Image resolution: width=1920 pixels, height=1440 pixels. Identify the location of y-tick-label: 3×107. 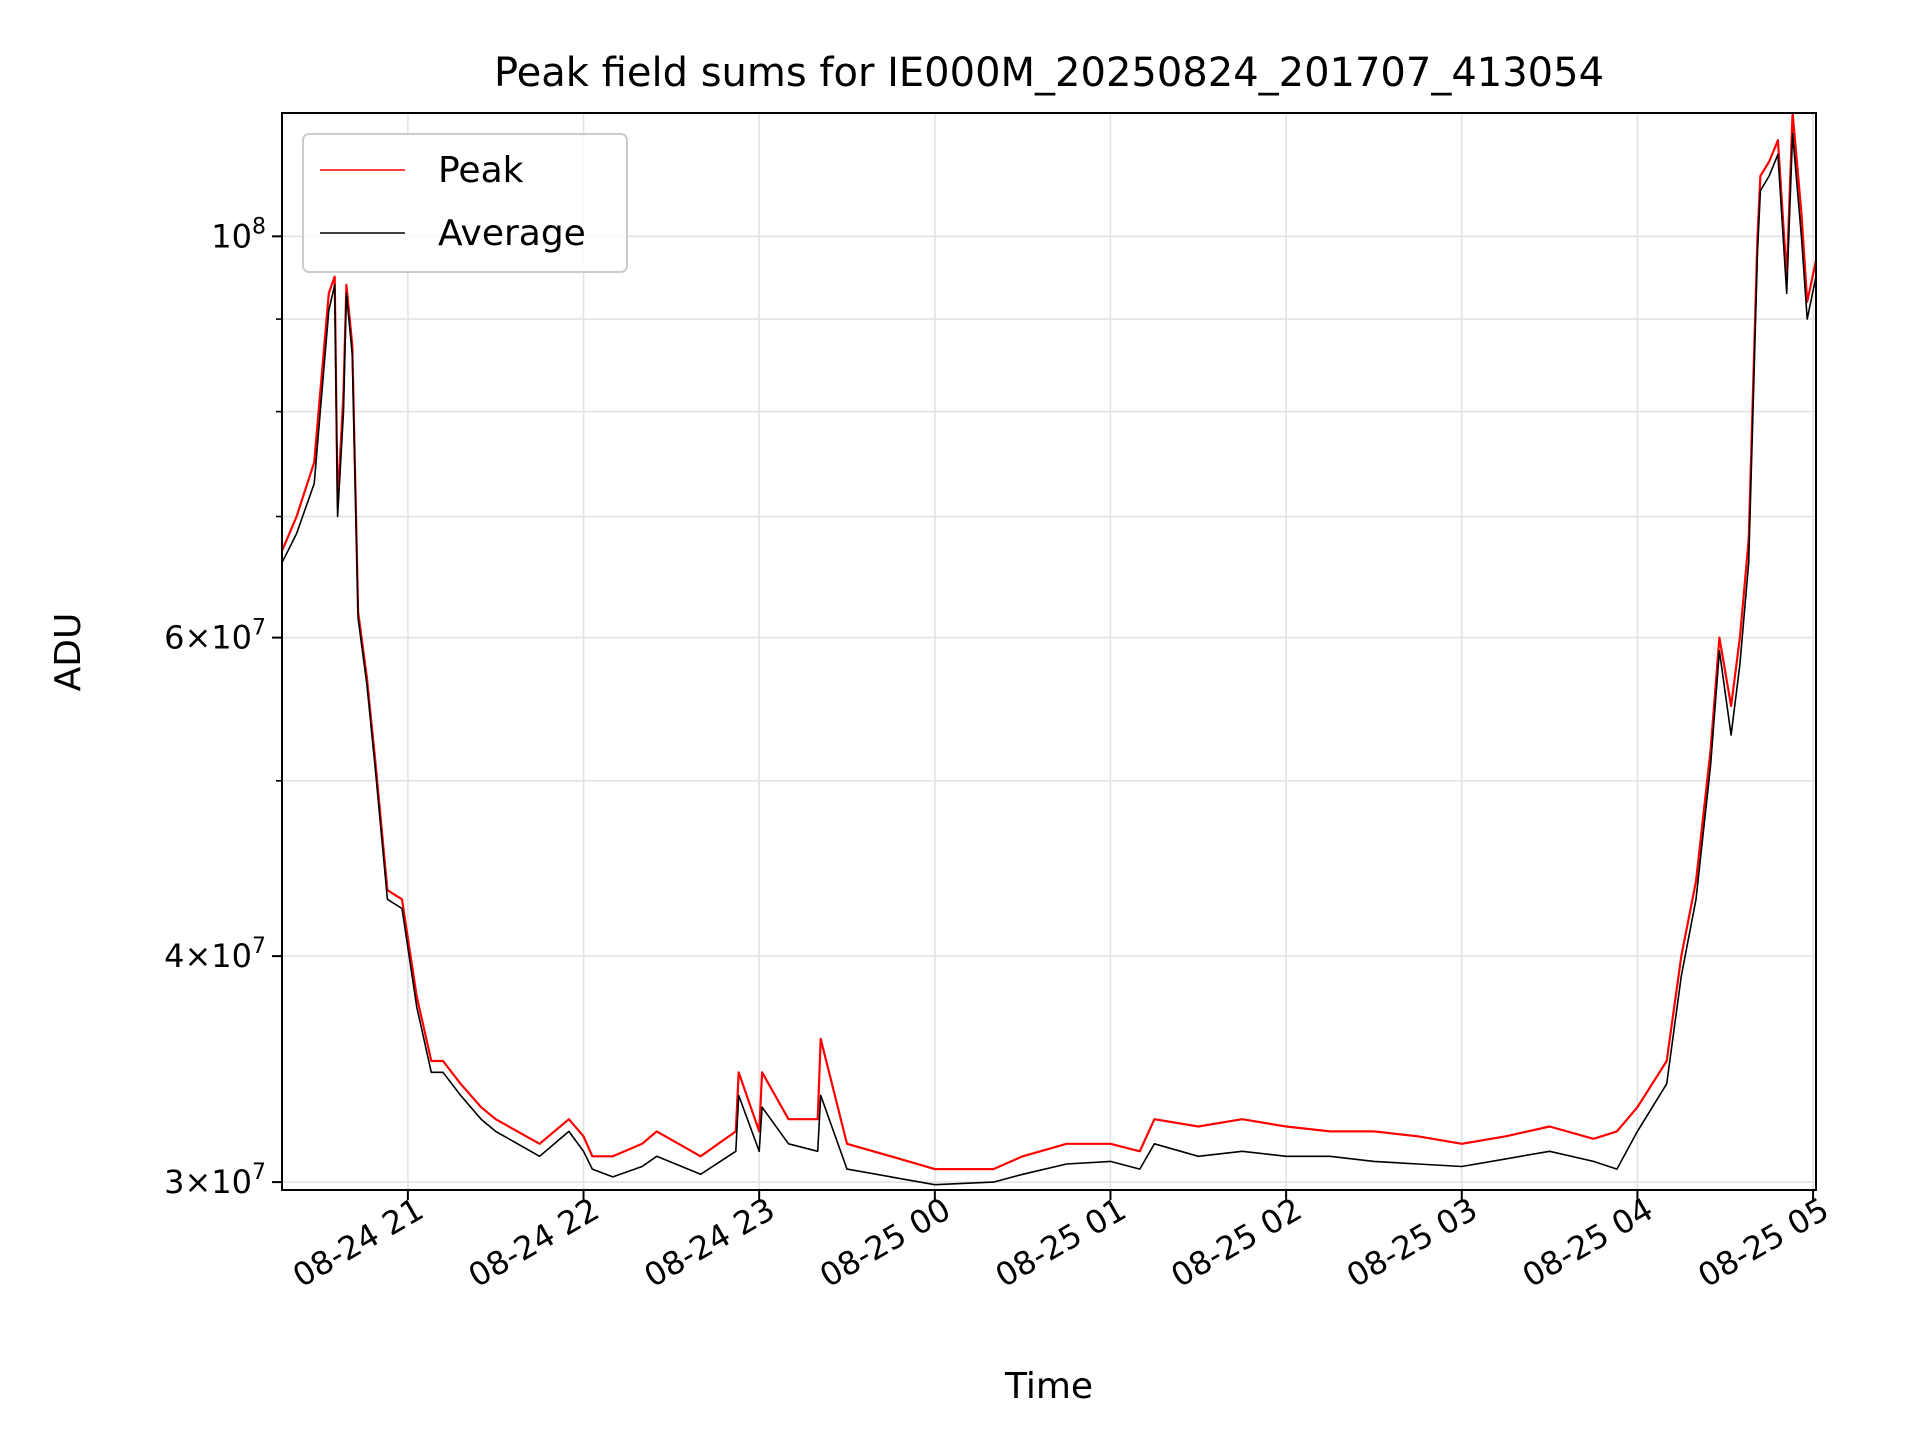
(215, 1180).